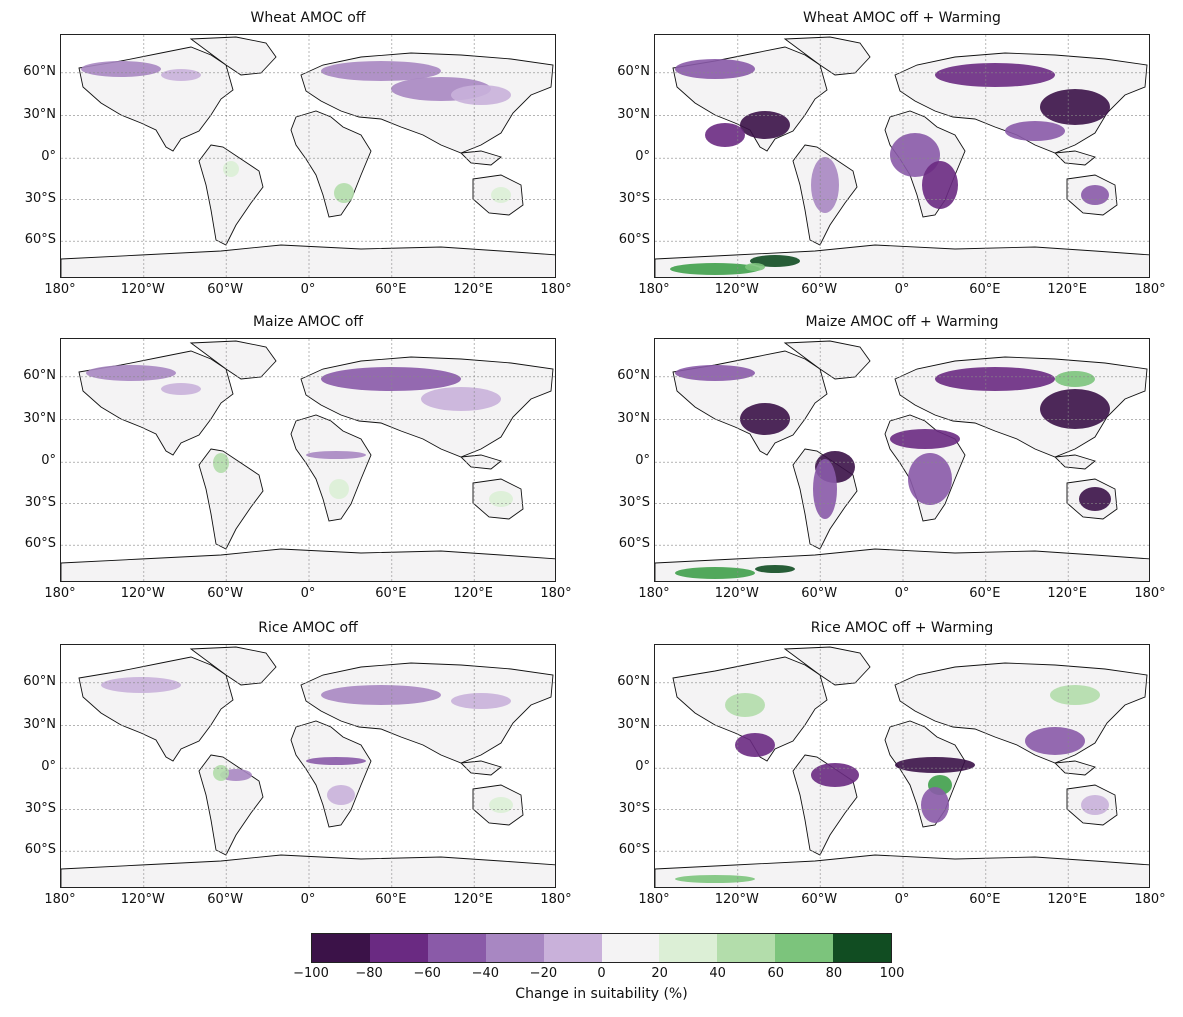 The height and width of the screenshot is (1017, 1183). I want to click on panel-title-maize-amoc-off-warming: Maize AMOC off + Warming, so click(902, 322).